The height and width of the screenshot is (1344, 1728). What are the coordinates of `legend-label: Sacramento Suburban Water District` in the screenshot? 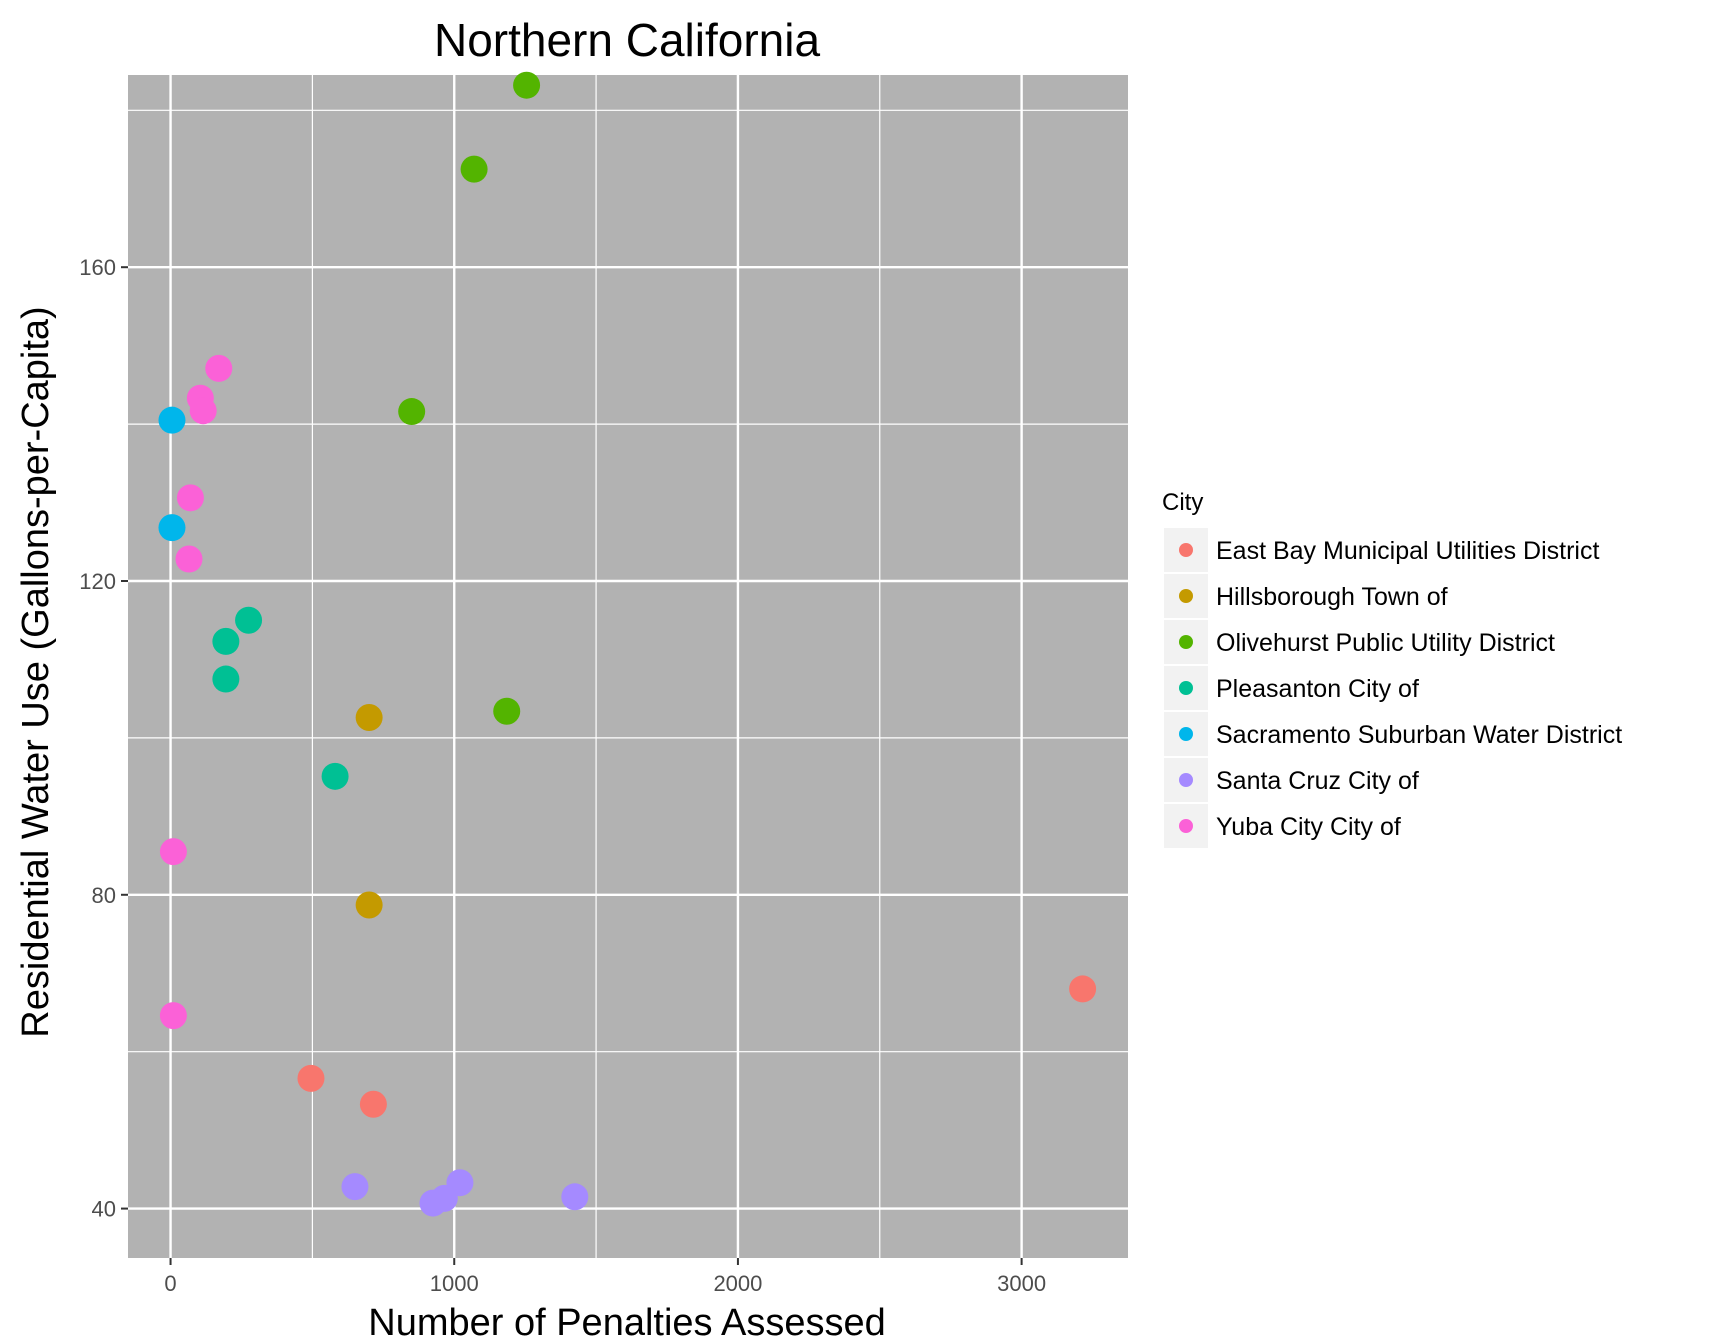 It's located at (1419, 735).